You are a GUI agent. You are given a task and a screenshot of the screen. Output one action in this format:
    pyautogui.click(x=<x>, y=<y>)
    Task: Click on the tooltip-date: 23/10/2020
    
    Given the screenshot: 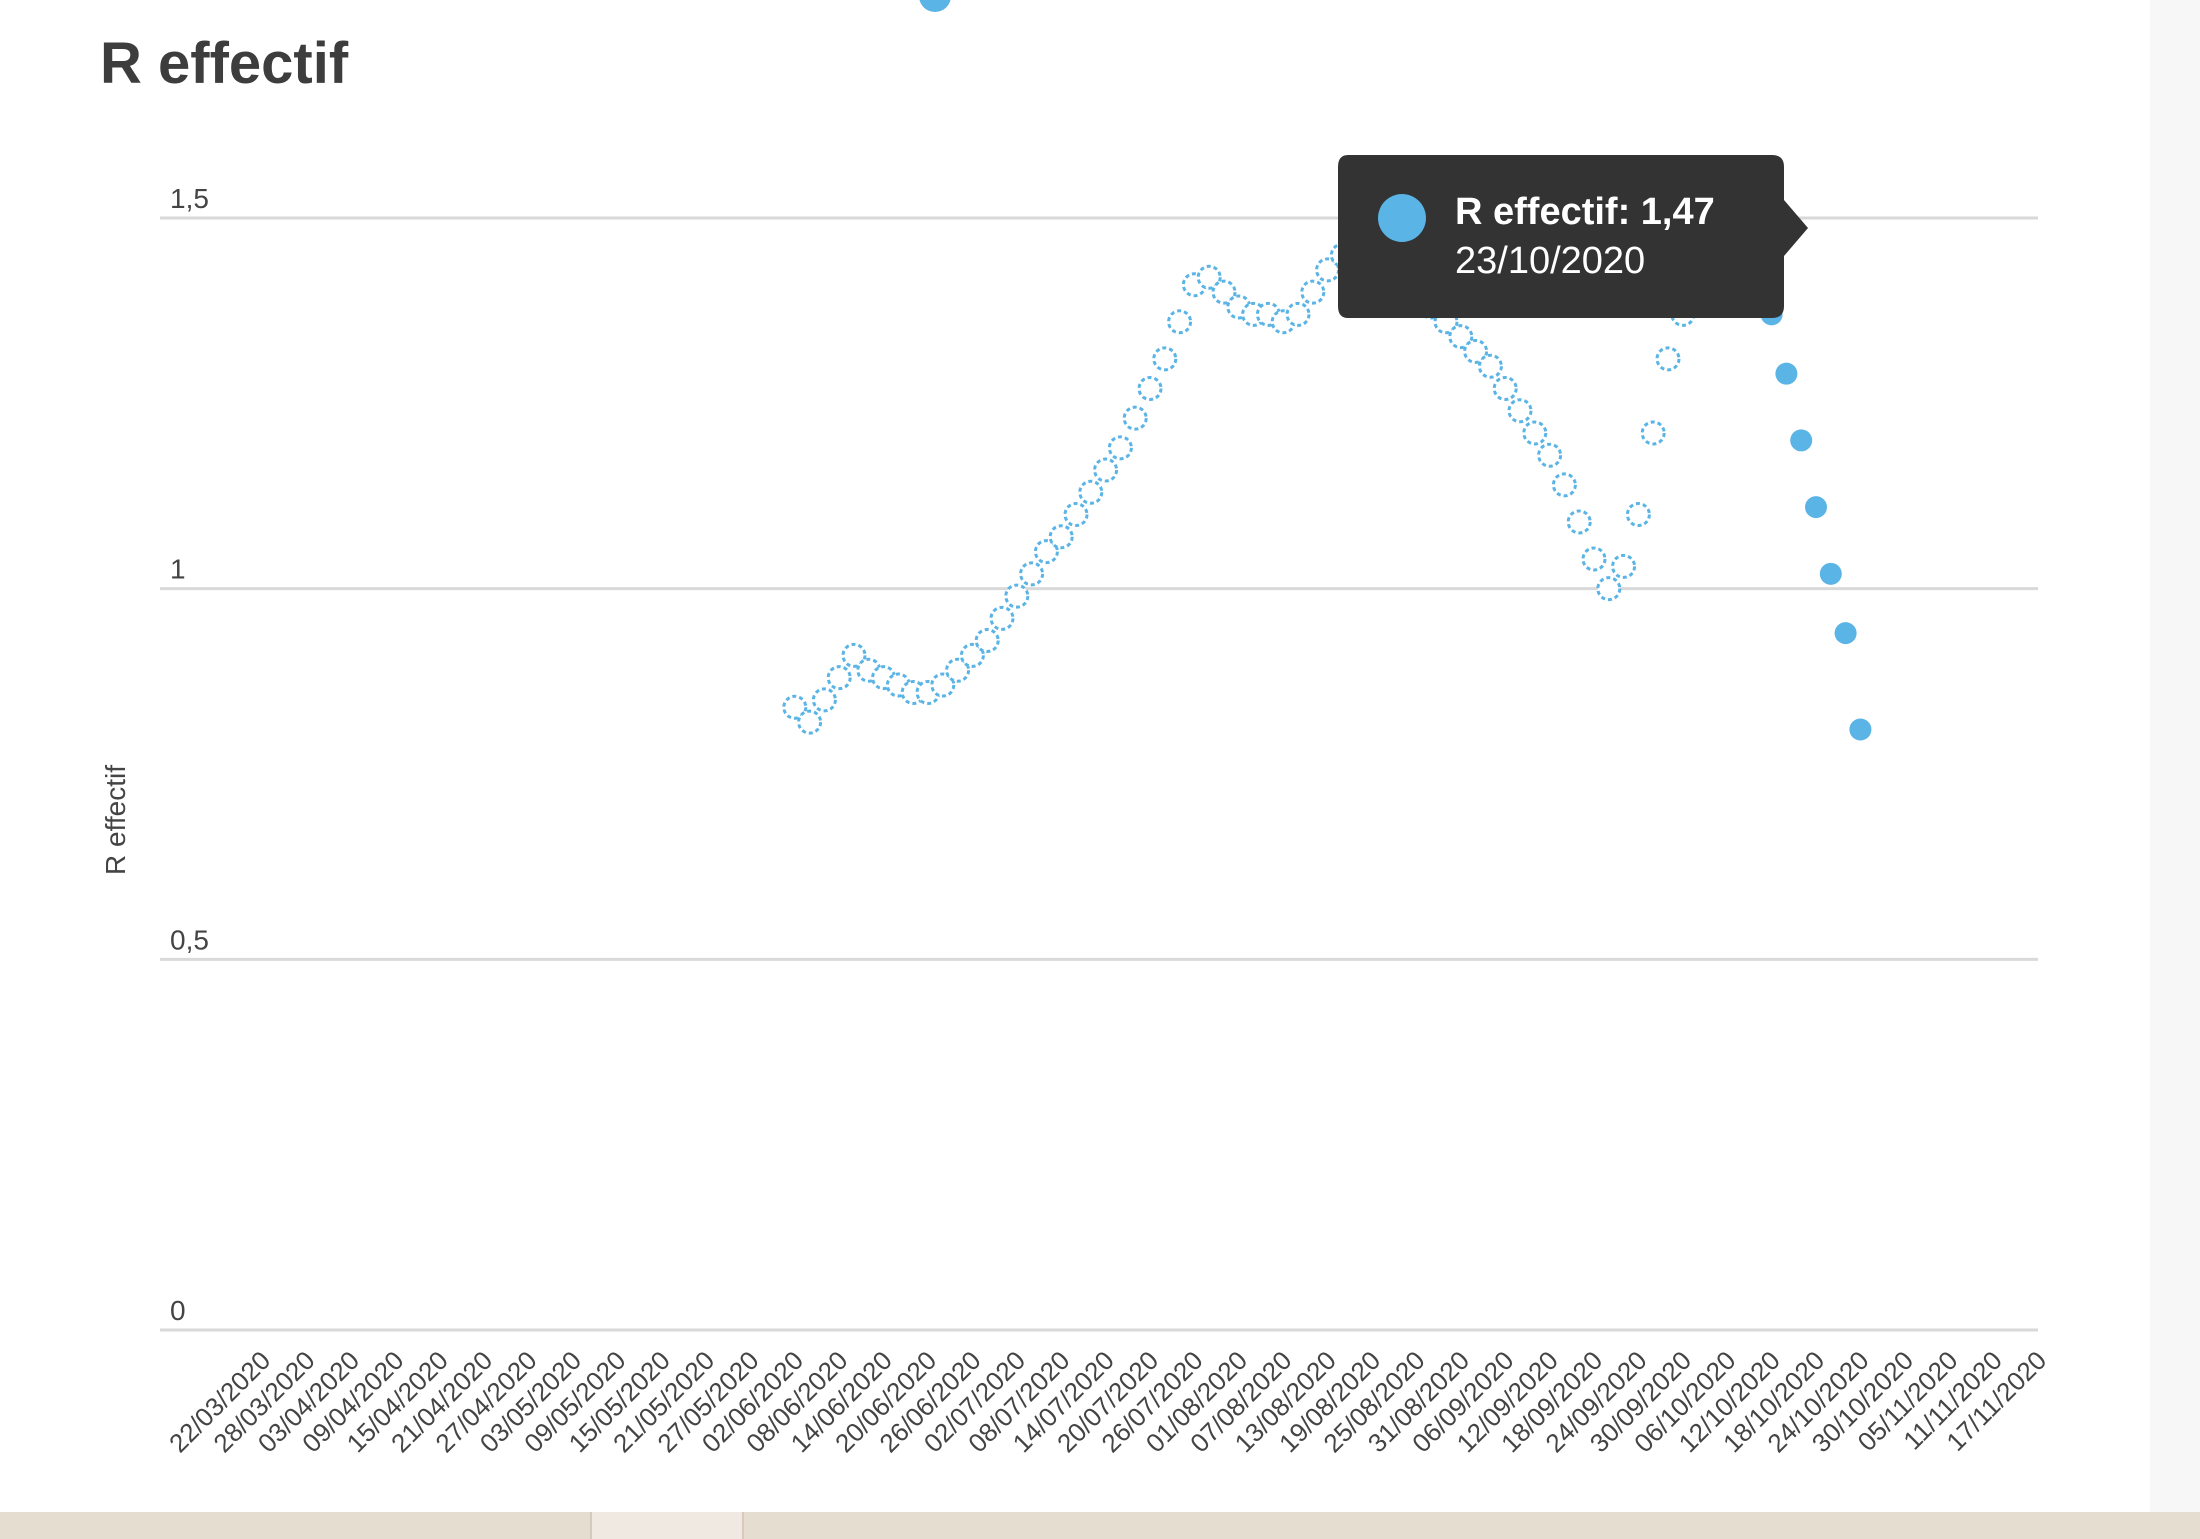 What is the action you would take?
    pyautogui.click(x=1550, y=261)
    